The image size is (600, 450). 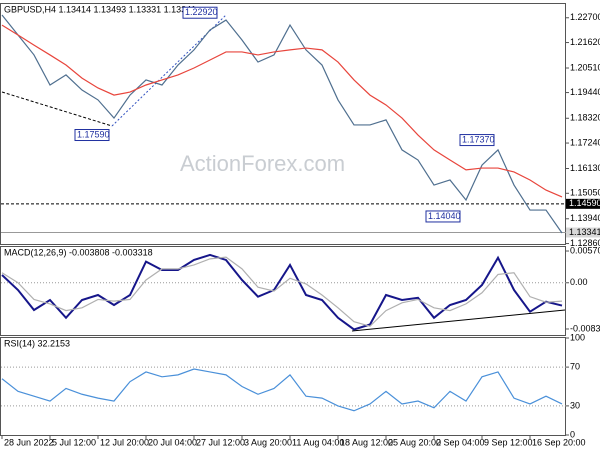 What do you see at coordinates (585, 168) in the screenshot?
I see `y-tick-label: 1.16130` at bounding box center [585, 168].